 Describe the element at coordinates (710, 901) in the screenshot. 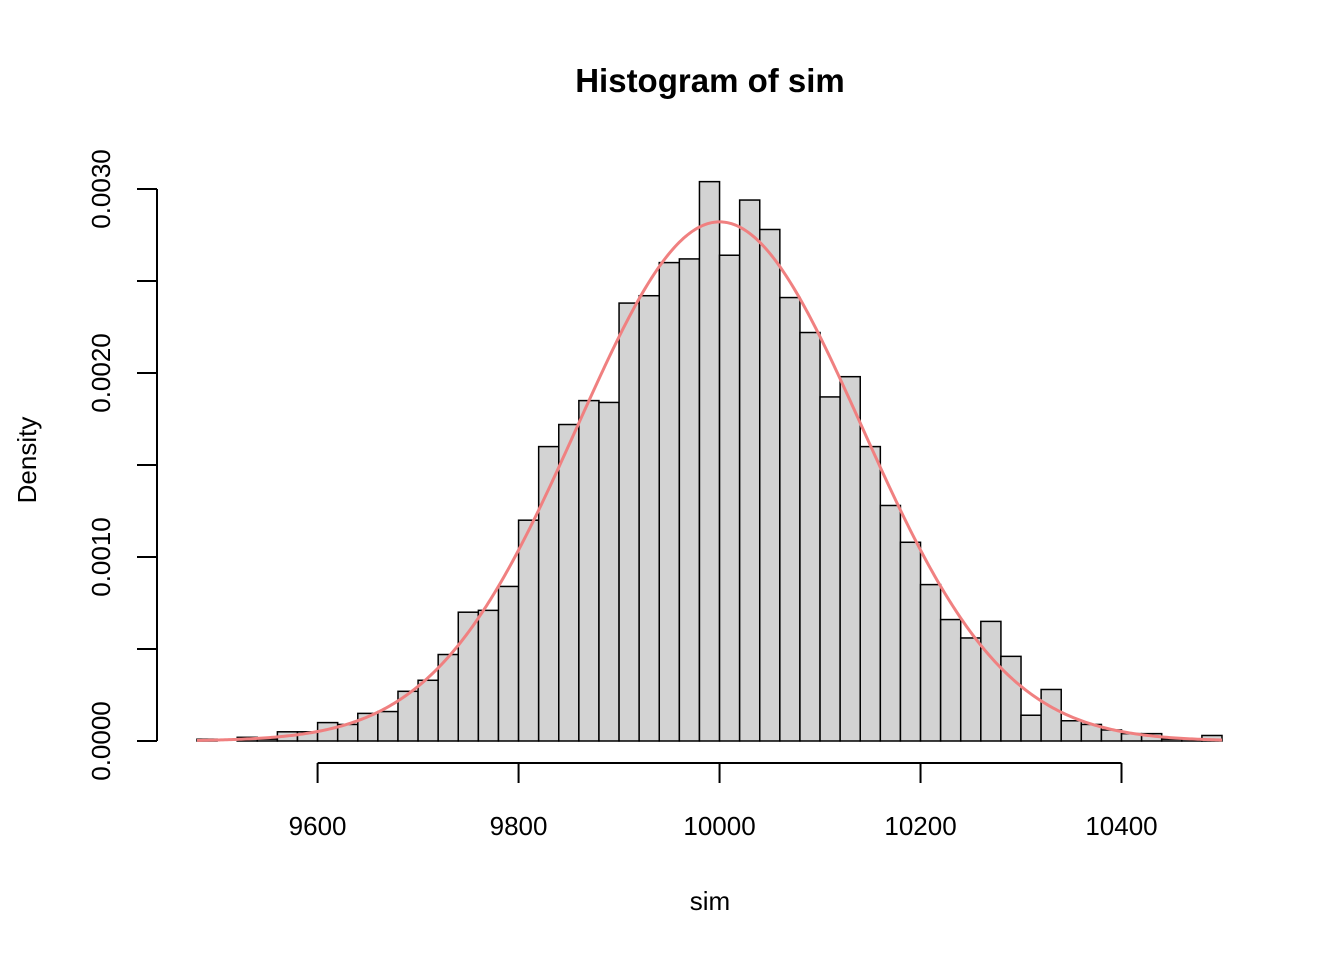

I see `x-axis-label: sim` at that location.